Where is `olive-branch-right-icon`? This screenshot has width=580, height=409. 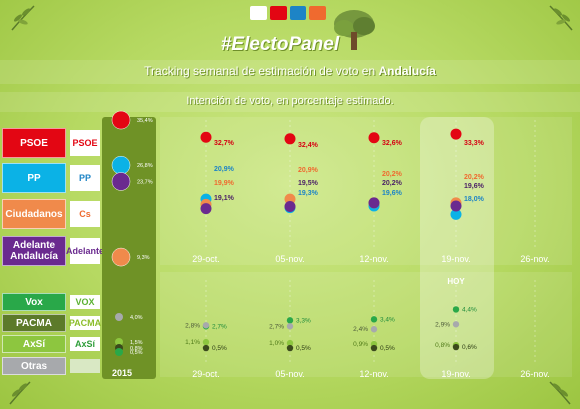
olive-branch-right-icon is located at coordinates (561, 17).